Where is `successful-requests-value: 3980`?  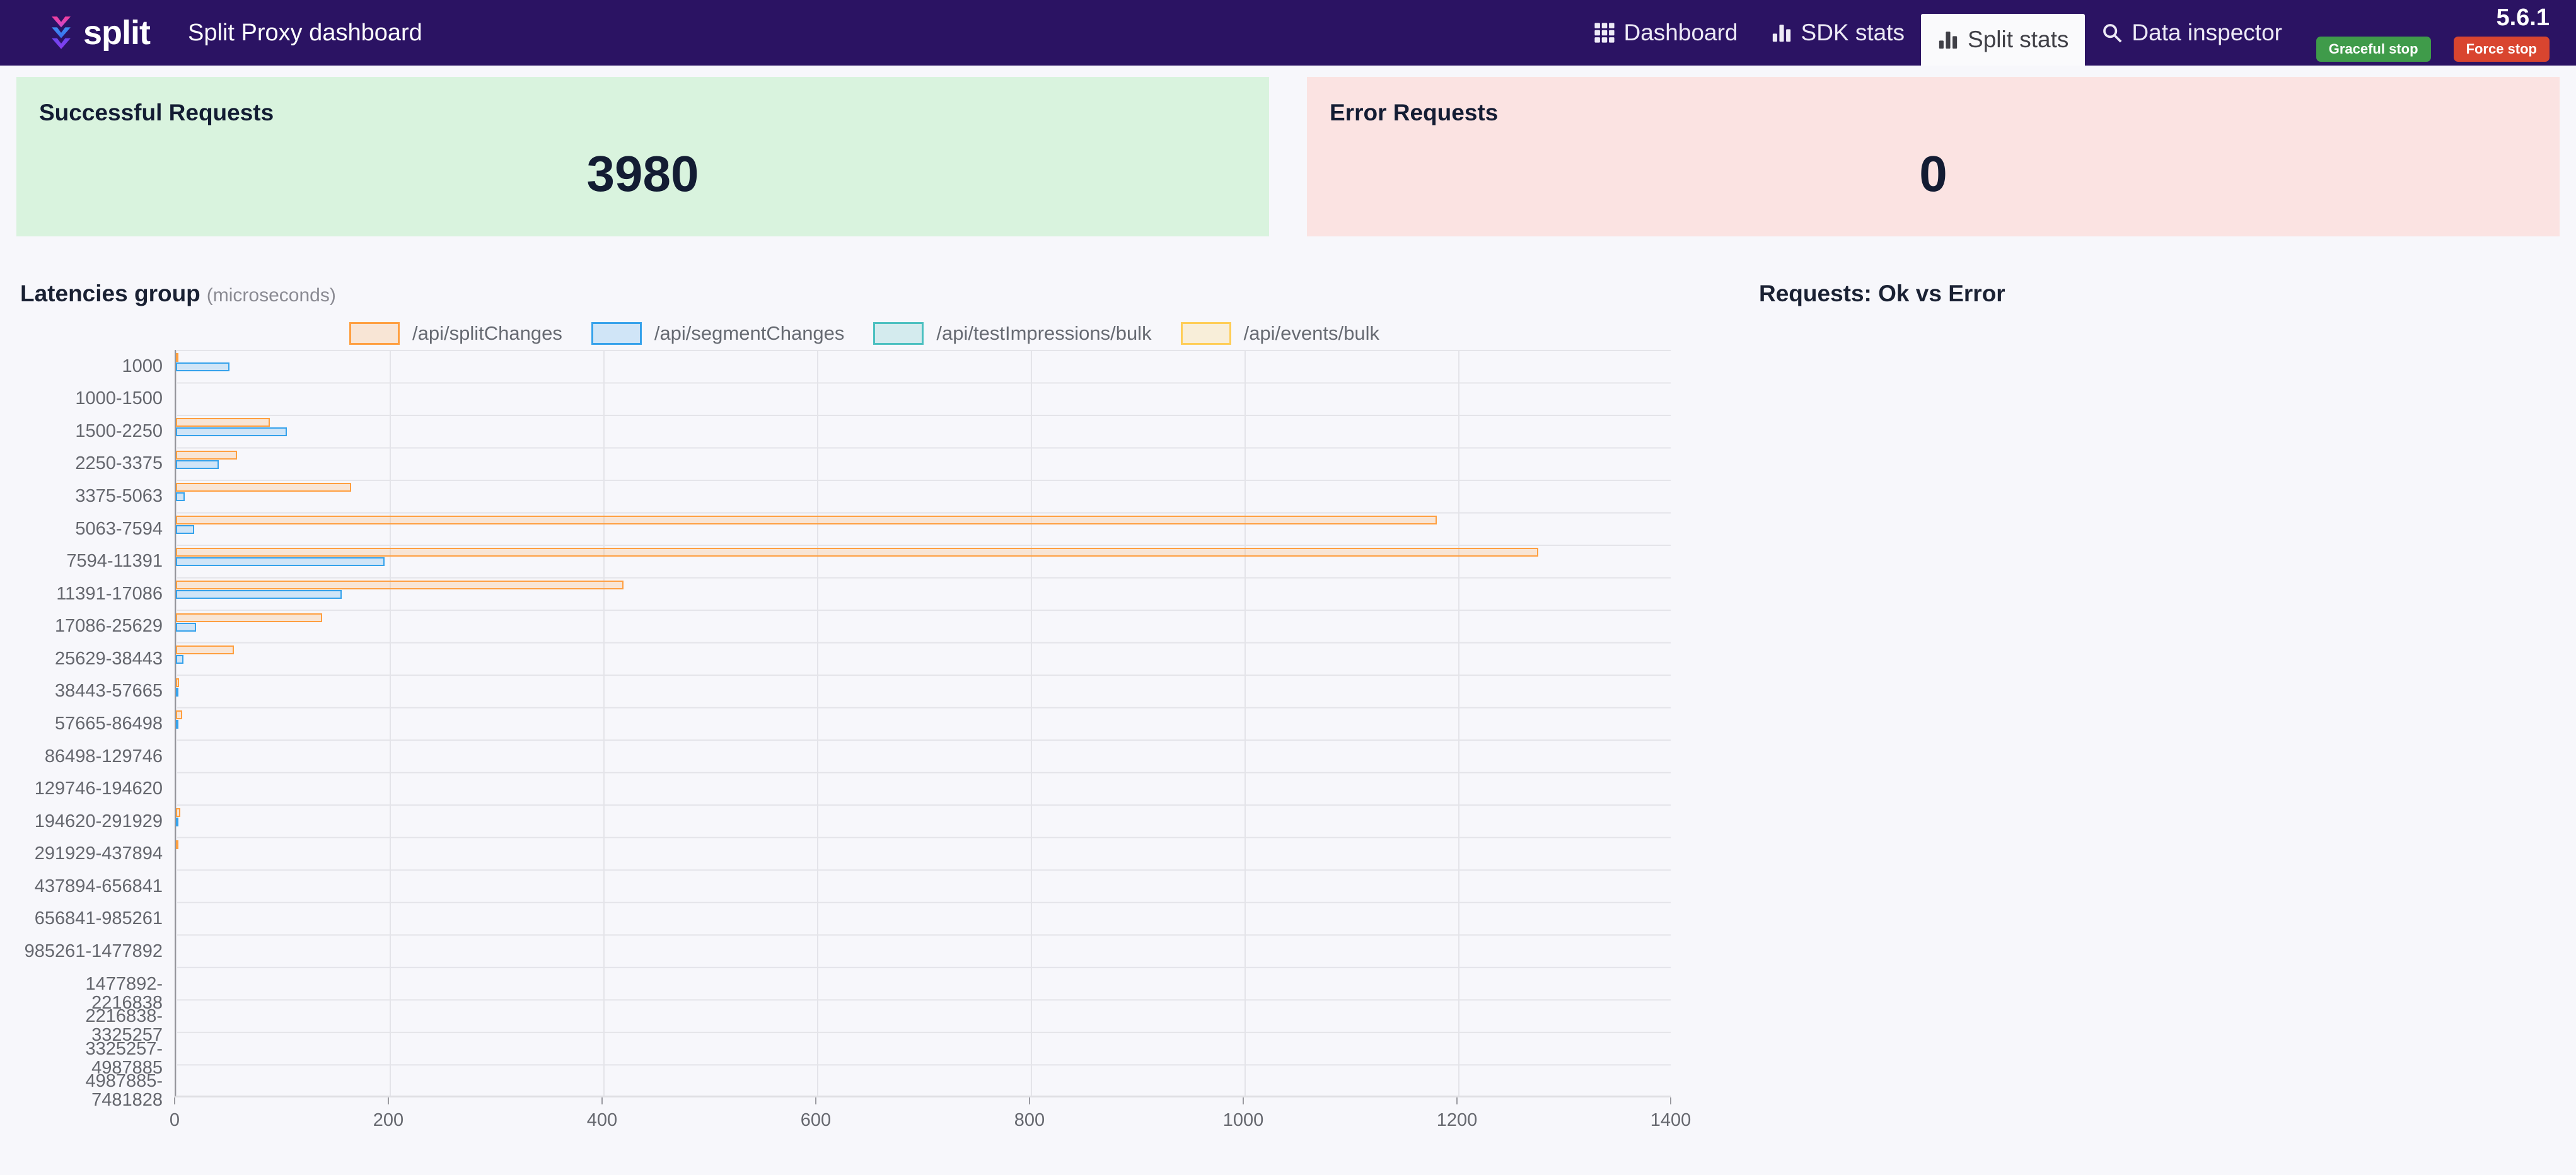
successful-requests-value: 3980 is located at coordinates (642, 174).